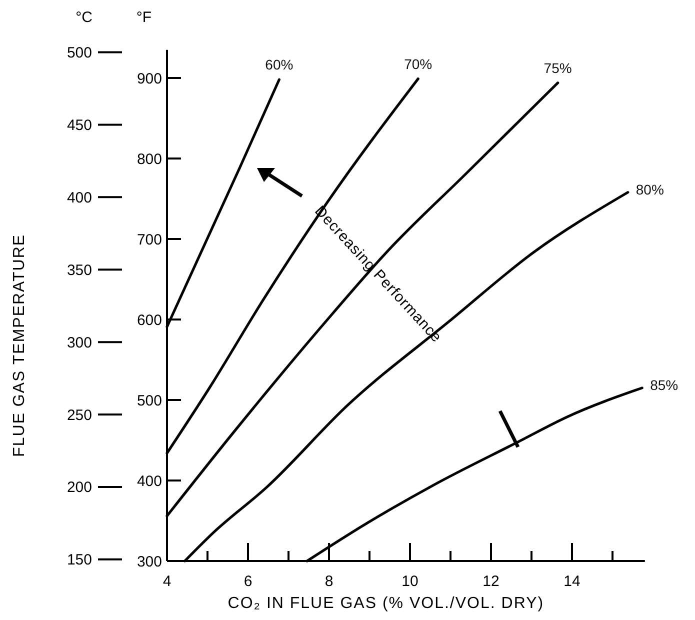  I want to click on x-tick-label: 10, so click(410, 581).